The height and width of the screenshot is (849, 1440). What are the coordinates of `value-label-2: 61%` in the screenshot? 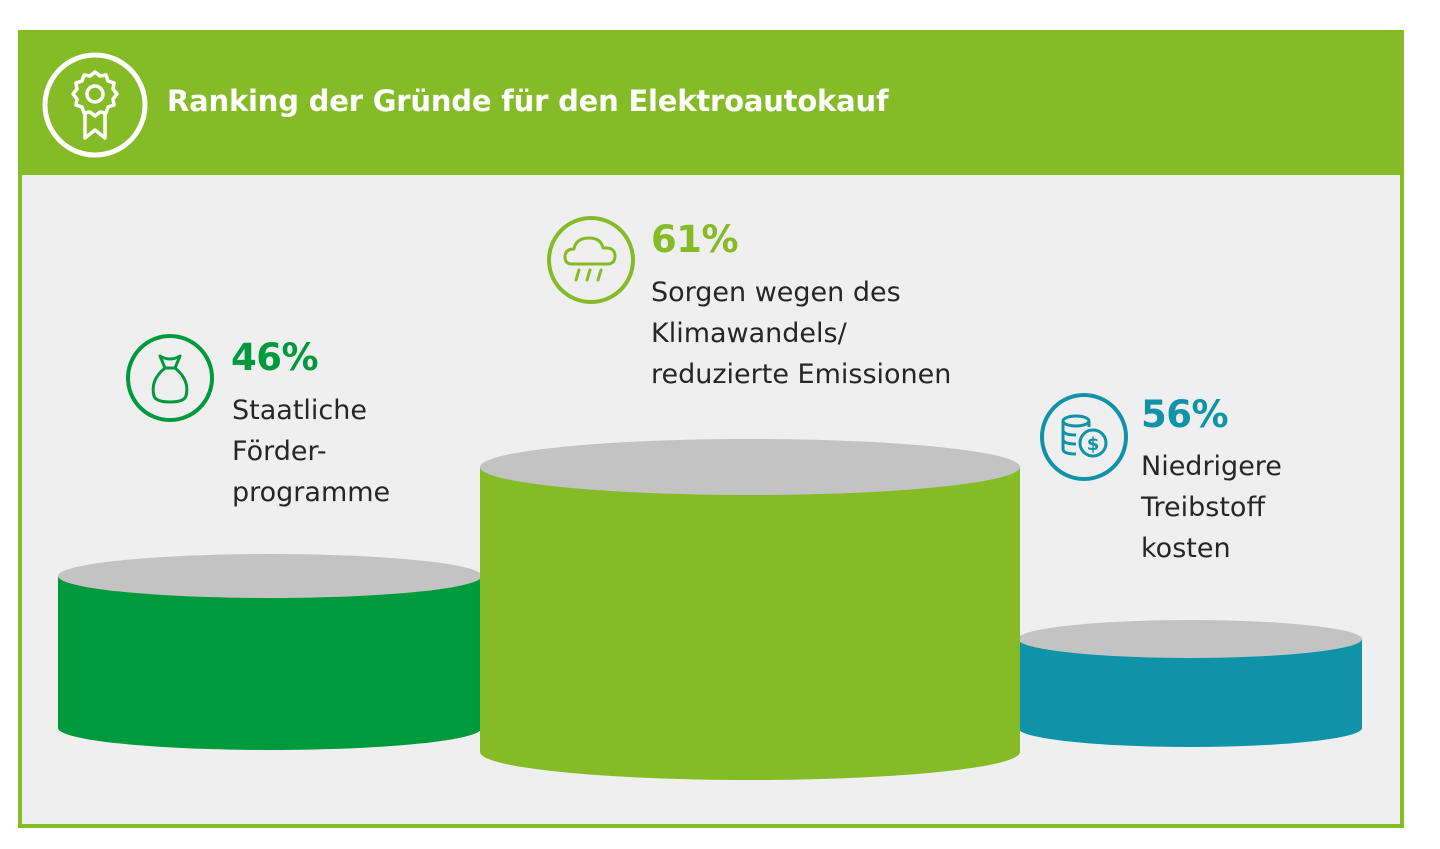 It's located at (695, 239).